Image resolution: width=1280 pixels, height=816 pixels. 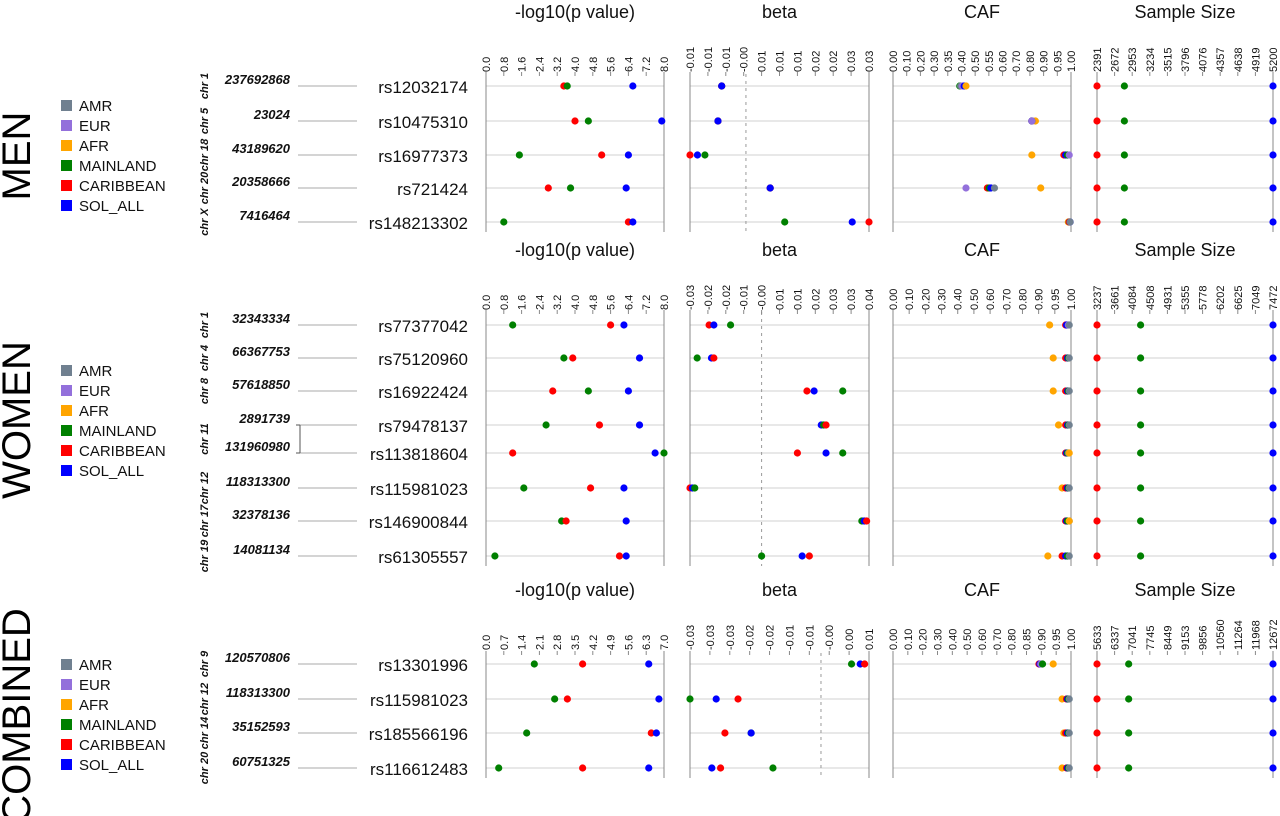 What do you see at coordinates (1057, 639) in the screenshot?
I see `tick-label: 0.95` at bounding box center [1057, 639].